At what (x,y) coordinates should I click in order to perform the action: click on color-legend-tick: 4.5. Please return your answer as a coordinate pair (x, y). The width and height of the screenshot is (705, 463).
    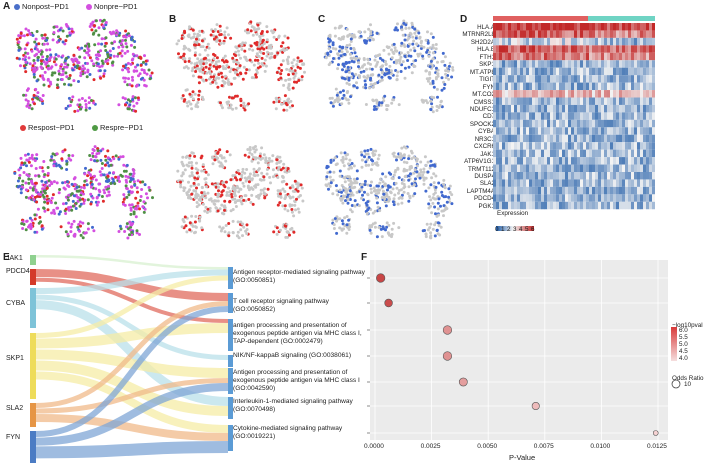
    Looking at the image, I should click on (683, 351).